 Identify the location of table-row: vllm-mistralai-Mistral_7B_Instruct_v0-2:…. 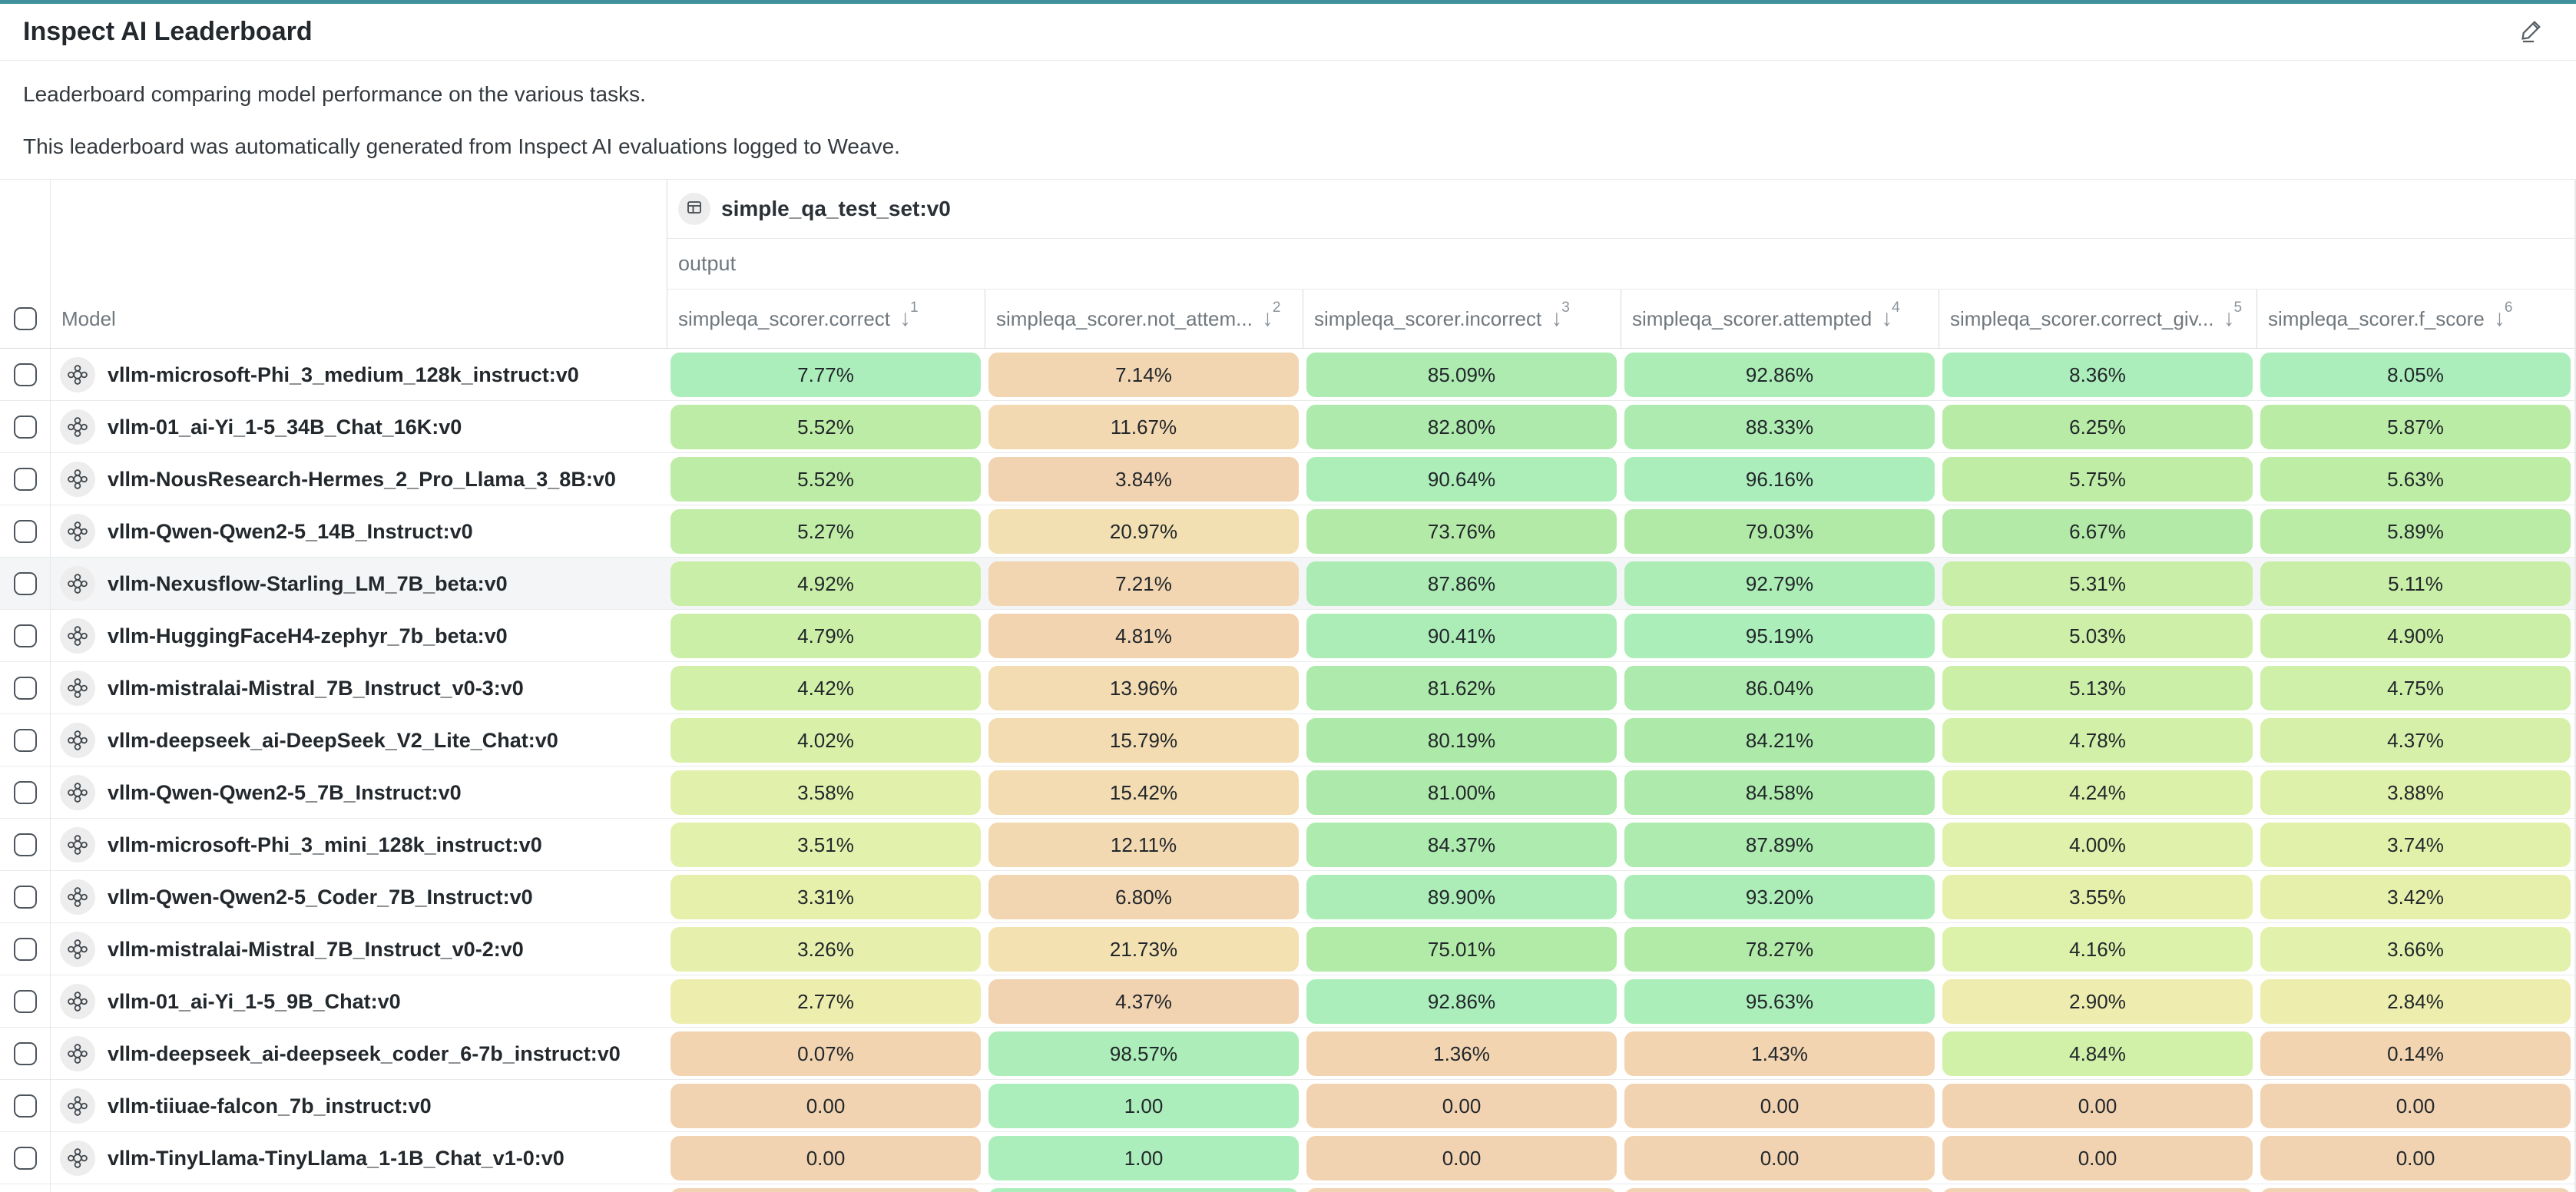
(1287, 949).